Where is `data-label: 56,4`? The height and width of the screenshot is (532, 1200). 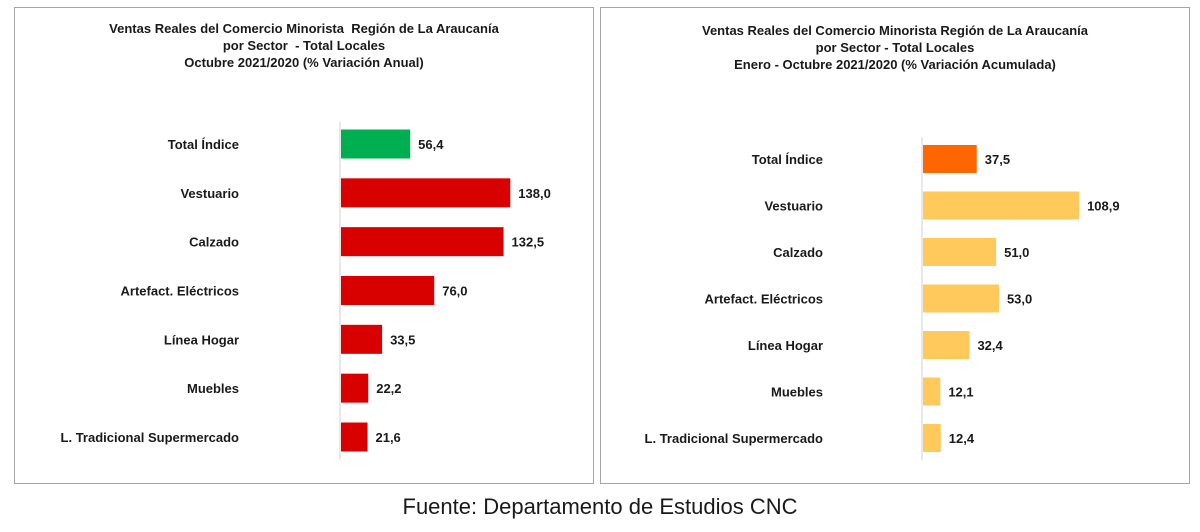 data-label: 56,4 is located at coordinates (431, 144).